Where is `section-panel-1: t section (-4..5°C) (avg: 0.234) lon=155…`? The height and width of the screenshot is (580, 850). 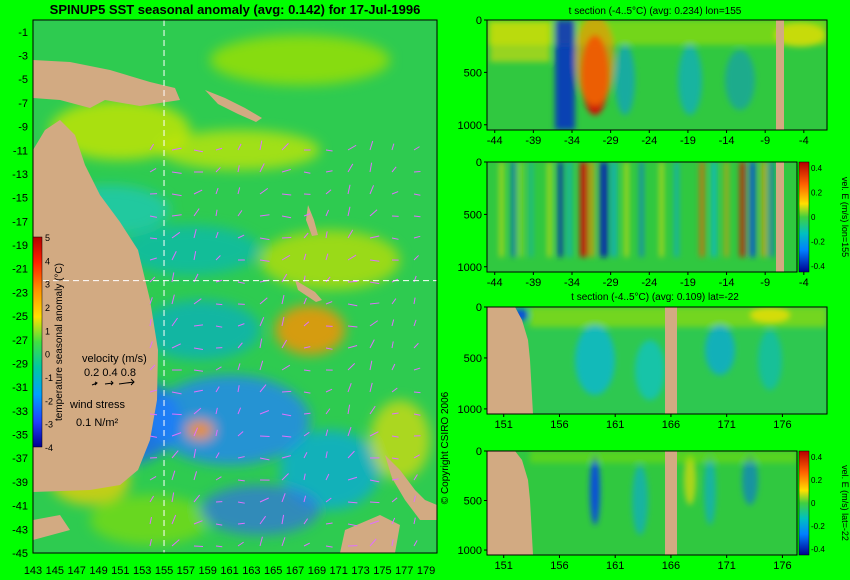 section-panel-1: t section (-4..5°C) (avg: 0.234) lon=155… is located at coordinates (643, 76).